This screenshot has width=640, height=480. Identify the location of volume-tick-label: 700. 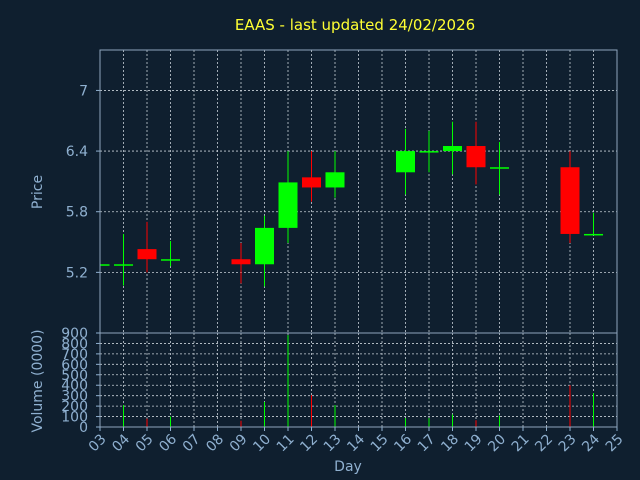
(74, 355).